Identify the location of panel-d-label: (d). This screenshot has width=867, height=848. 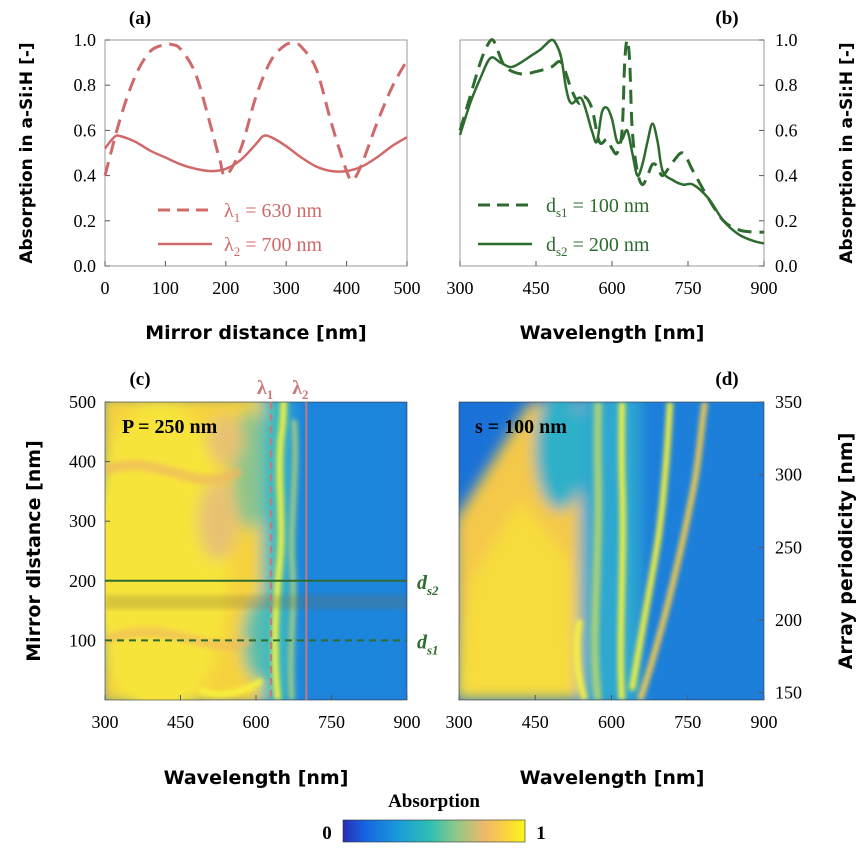
(726, 379).